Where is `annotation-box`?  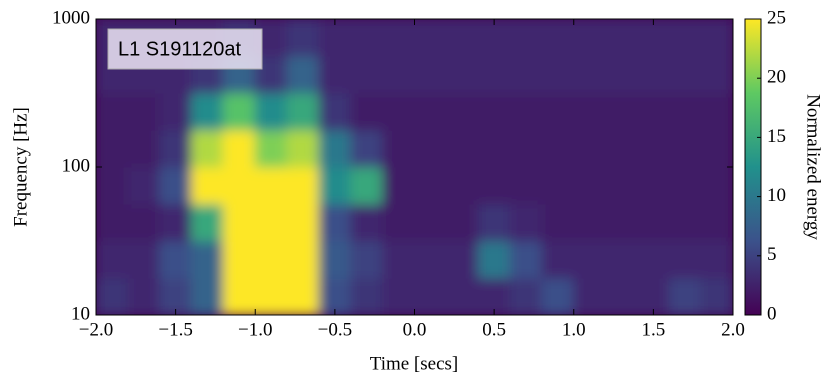 annotation-box is located at coordinates (185, 49).